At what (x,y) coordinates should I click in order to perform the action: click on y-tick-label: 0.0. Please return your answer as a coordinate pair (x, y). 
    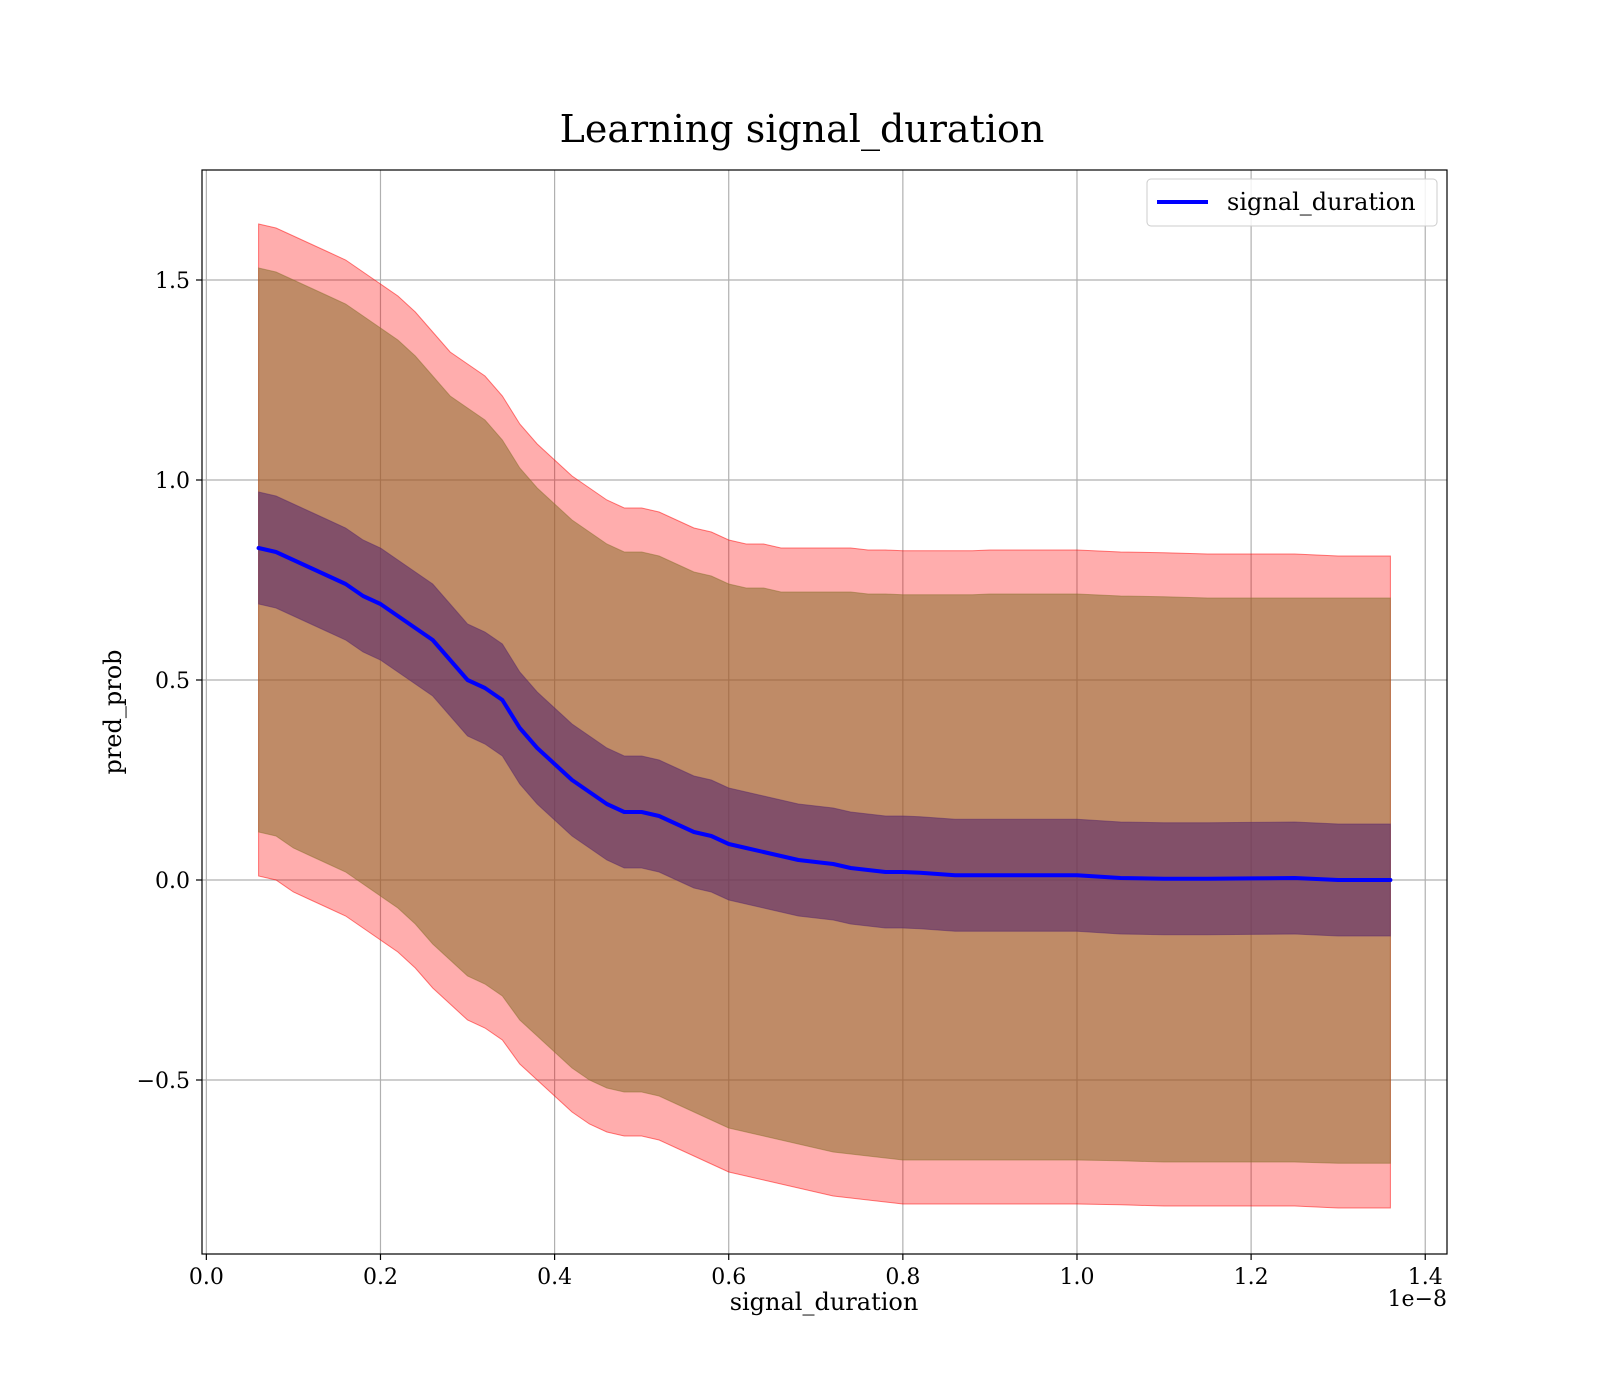
    Looking at the image, I should click on (172, 881).